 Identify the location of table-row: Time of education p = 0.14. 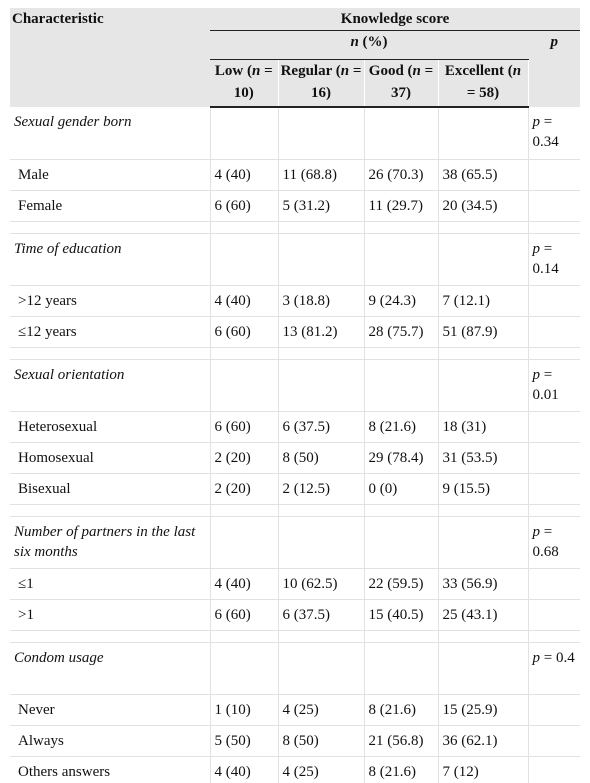
(295, 259).